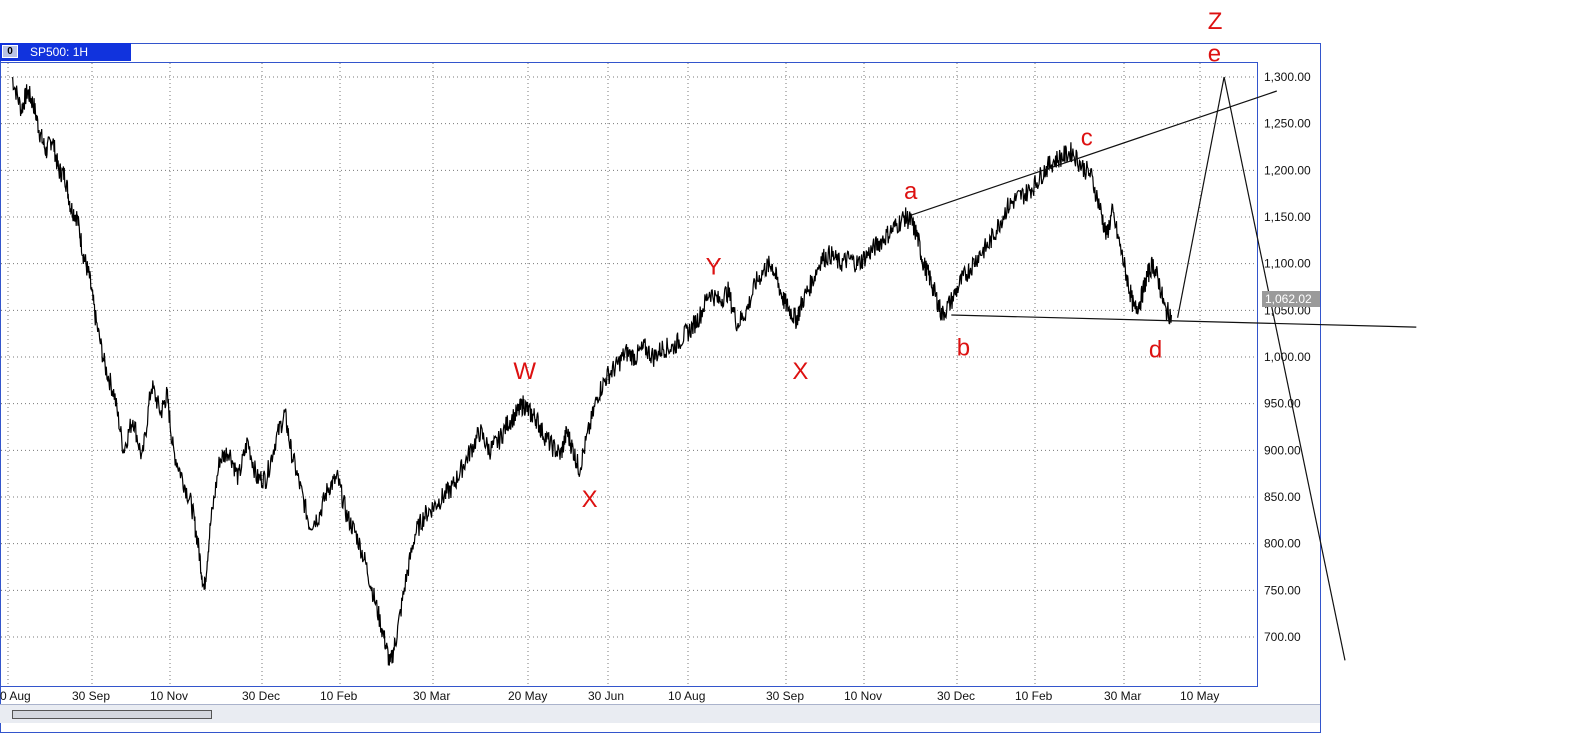 The height and width of the screenshot is (733, 1588). What do you see at coordinates (1282, 497) in the screenshot?
I see `y-tick-label: 850.00` at bounding box center [1282, 497].